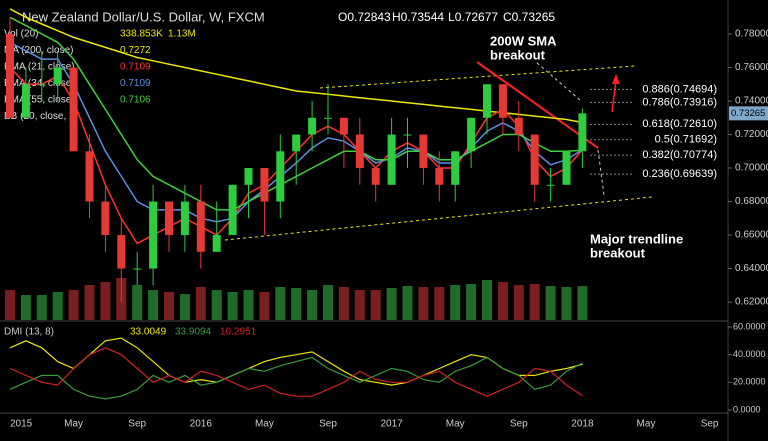 The width and height of the screenshot is (768, 441). What do you see at coordinates (679, 124) in the screenshot?
I see `fib-label: 0.618(0.72610)` at bounding box center [679, 124].